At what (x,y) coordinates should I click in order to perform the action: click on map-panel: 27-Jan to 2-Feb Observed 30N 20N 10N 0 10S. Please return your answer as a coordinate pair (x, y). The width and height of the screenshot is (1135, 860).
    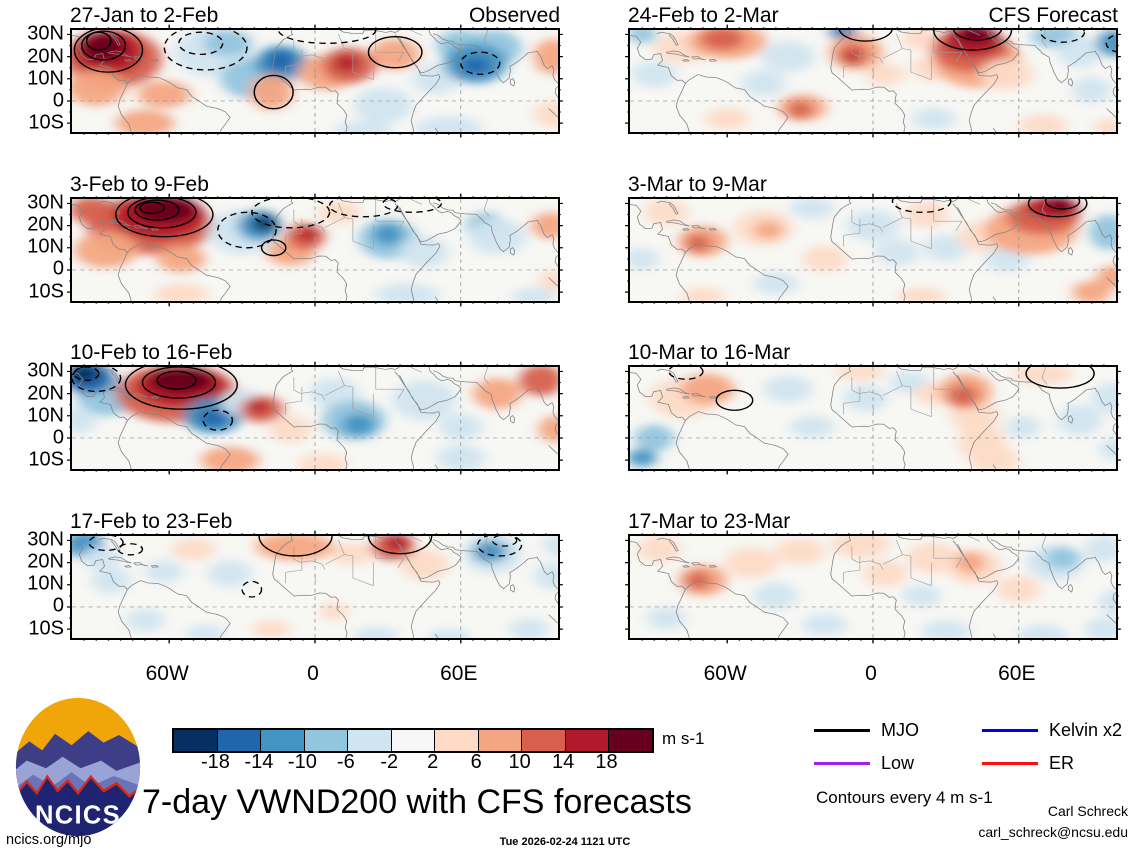
    Looking at the image, I should click on (295, 71).